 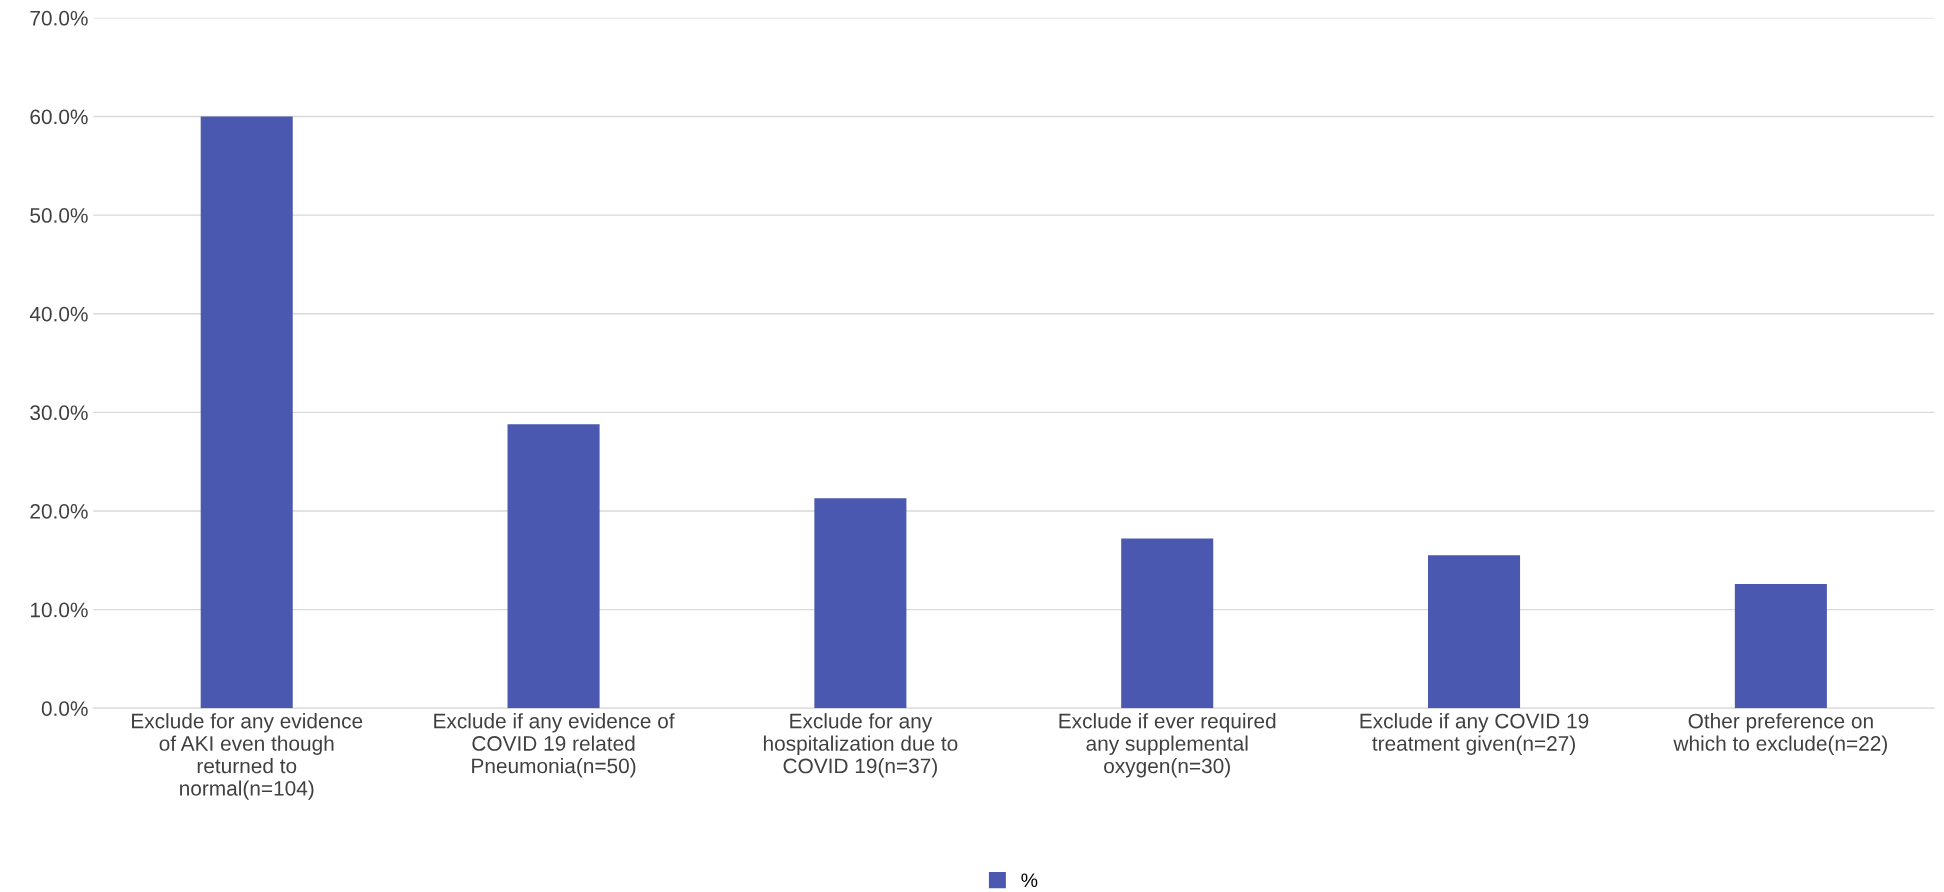 What do you see at coordinates (59, 18) in the screenshot?
I see `y-tick-label: 70.0%` at bounding box center [59, 18].